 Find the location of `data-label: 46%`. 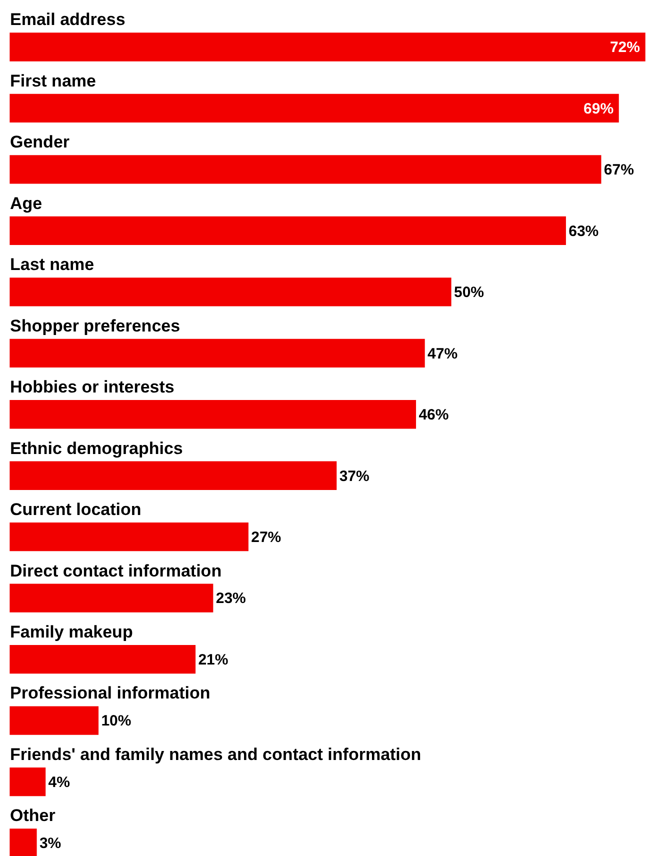

data-label: 46% is located at coordinates (433, 415).